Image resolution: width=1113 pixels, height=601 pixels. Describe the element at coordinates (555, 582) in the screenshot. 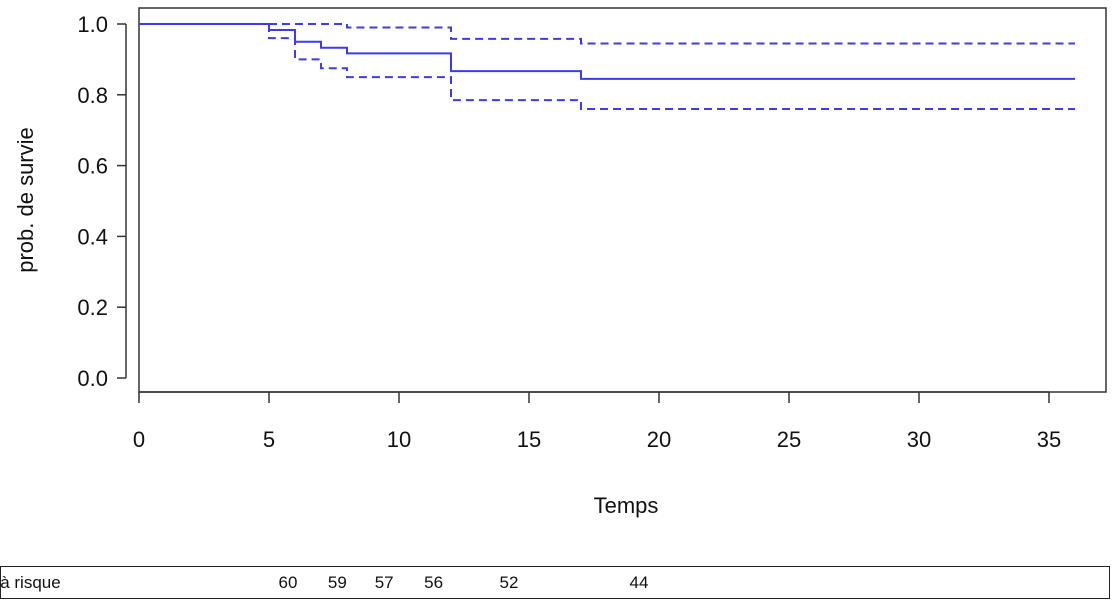

I see `risk-table: s à risque 60 59 57 56 52 44` at that location.